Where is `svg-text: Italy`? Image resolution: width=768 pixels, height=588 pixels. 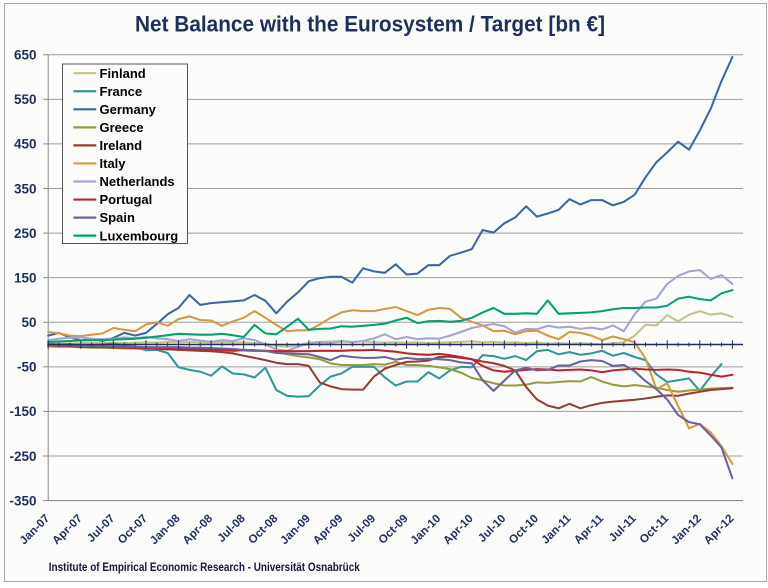
svg-text: Italy is located at coordinates (113, 163).